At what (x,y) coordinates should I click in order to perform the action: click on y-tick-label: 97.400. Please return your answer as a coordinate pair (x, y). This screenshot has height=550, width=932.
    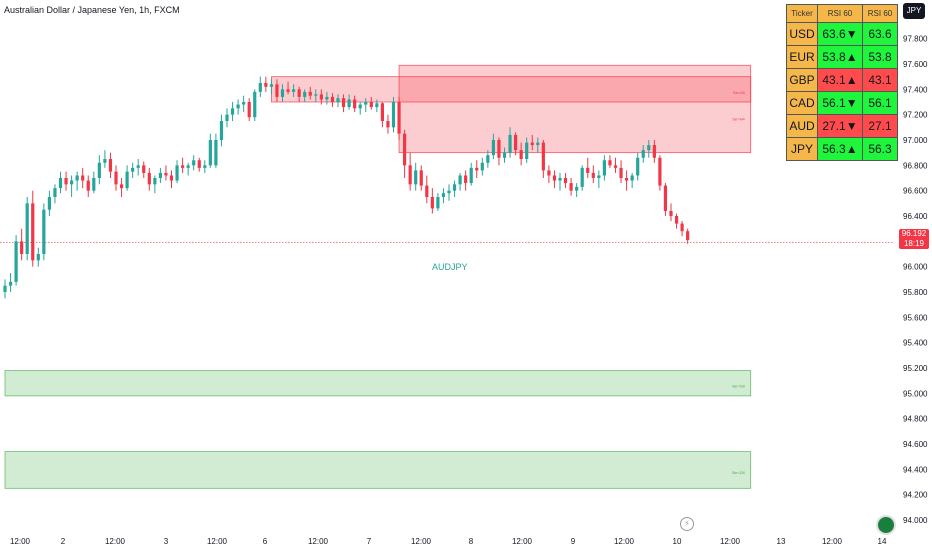
    Looking at the image, I should click on (915, 89).